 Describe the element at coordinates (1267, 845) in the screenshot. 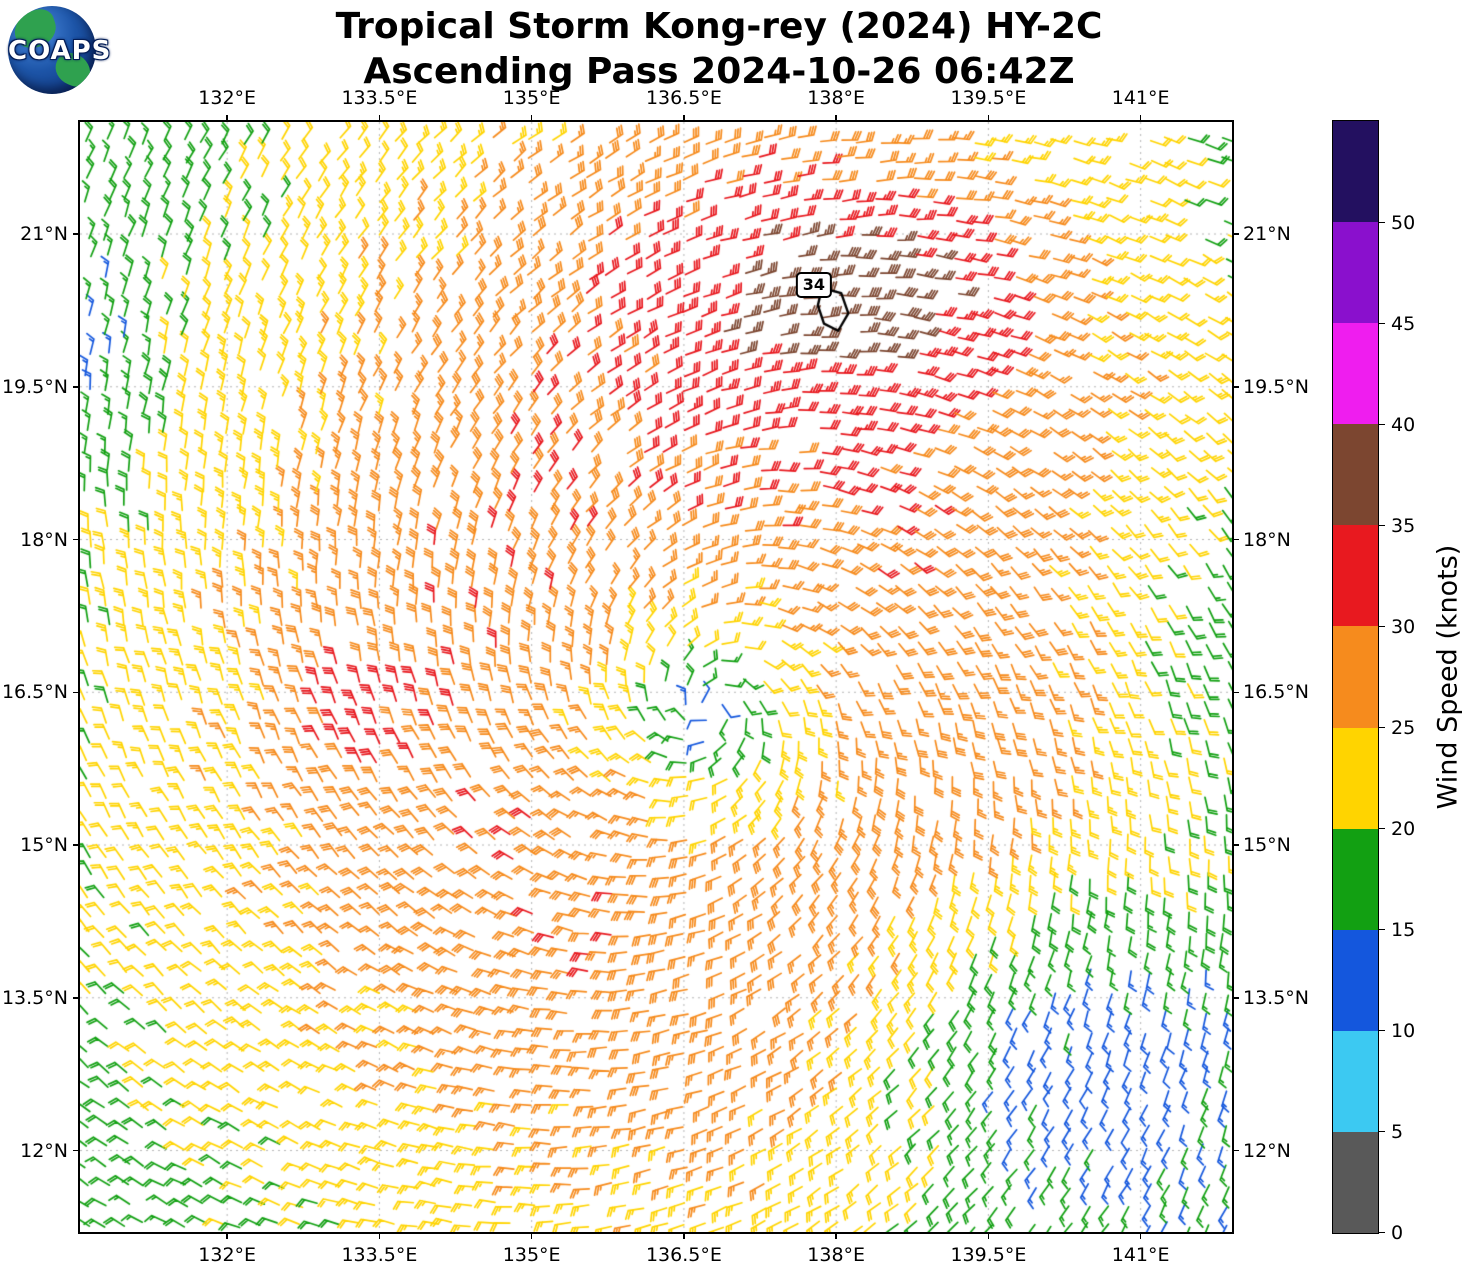

I see `lat-tick-label-right: 15°N` at that location.